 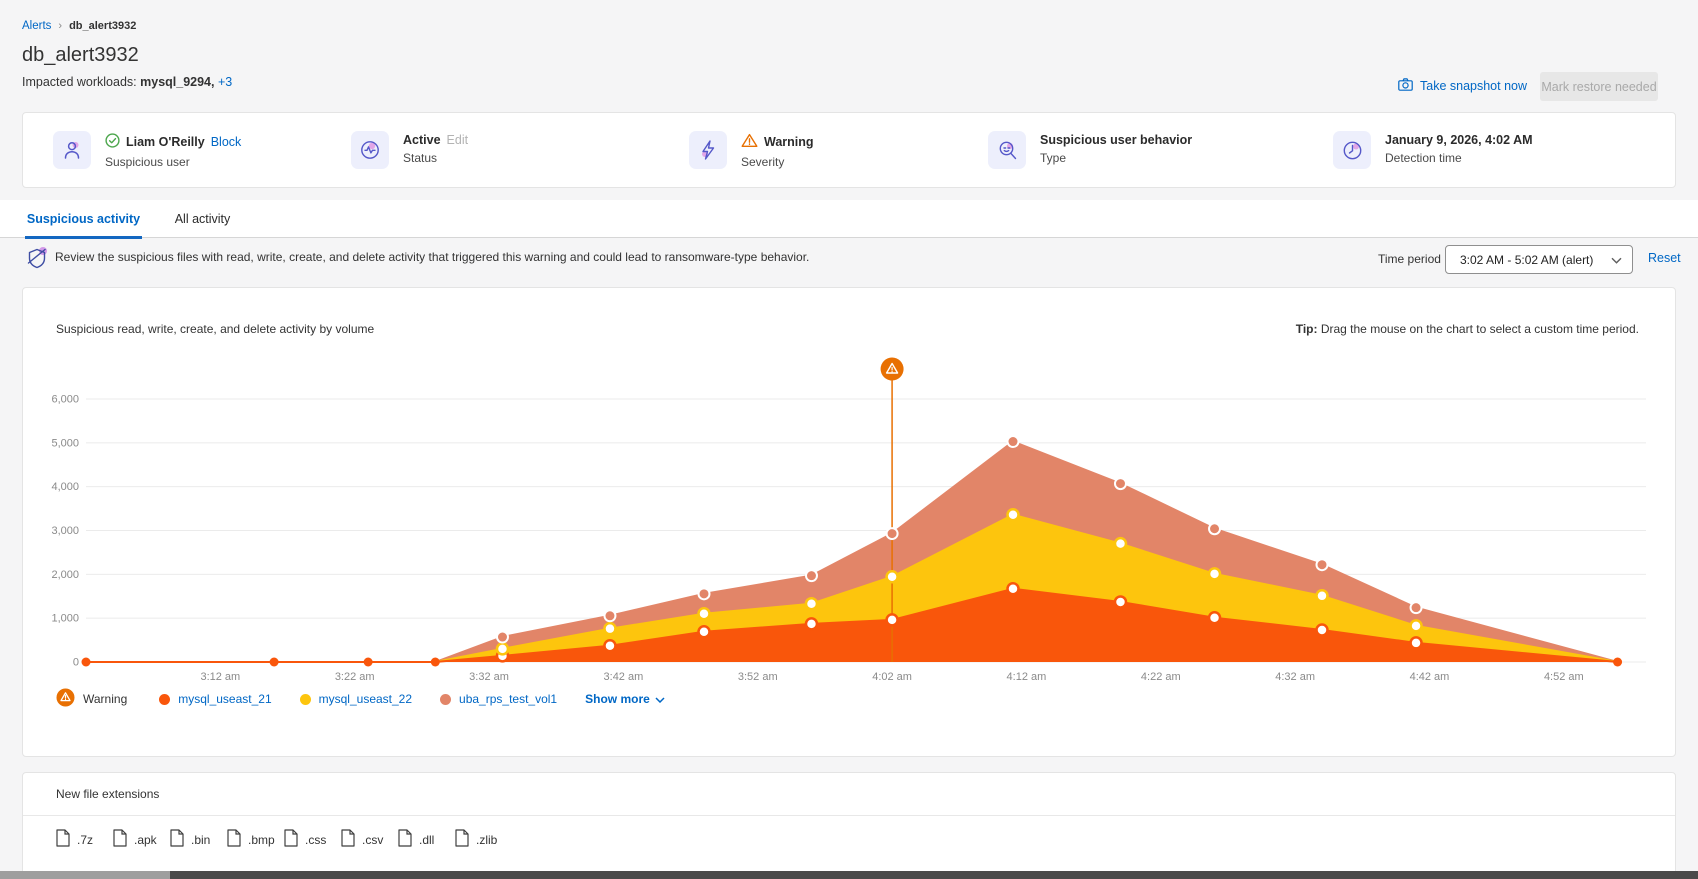 I want to click on x-tick-label: 4:52 am, so click(x=1564, y=677).